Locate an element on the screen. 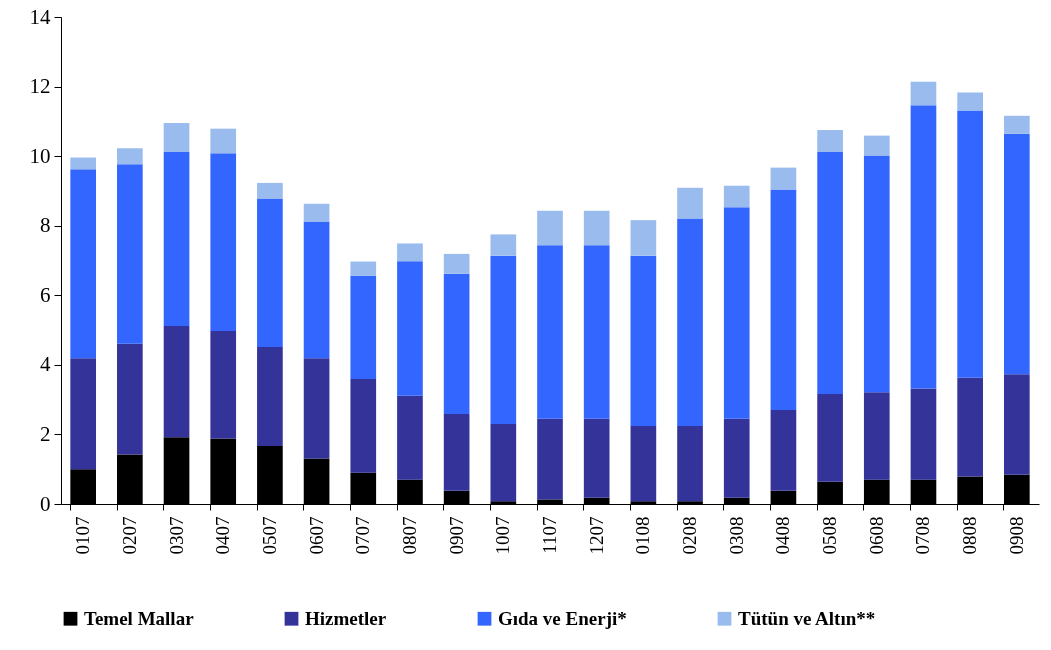 The width and height of the screenshot is (1051, 650). x-tick-label: 0107 is located at coordinates (83, 535).